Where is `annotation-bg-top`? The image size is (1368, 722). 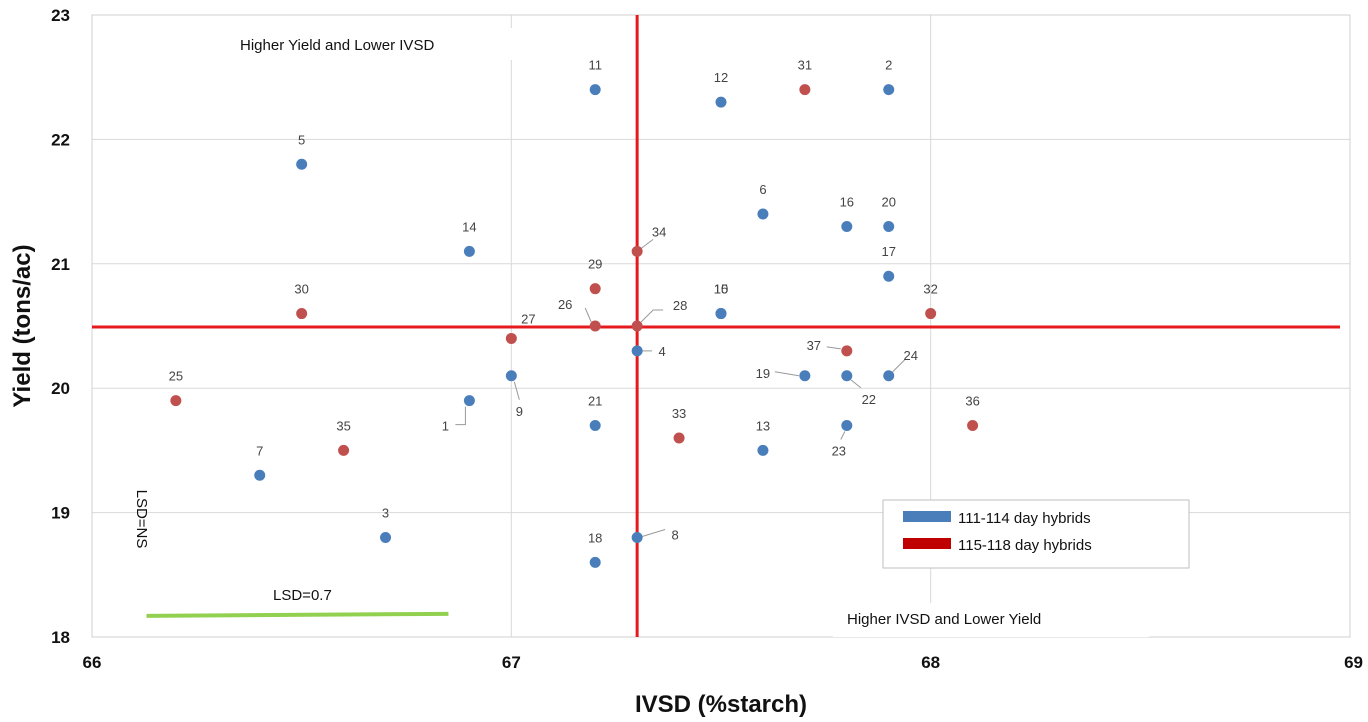
annotation-bg-top is located at coordinates (378, 44).